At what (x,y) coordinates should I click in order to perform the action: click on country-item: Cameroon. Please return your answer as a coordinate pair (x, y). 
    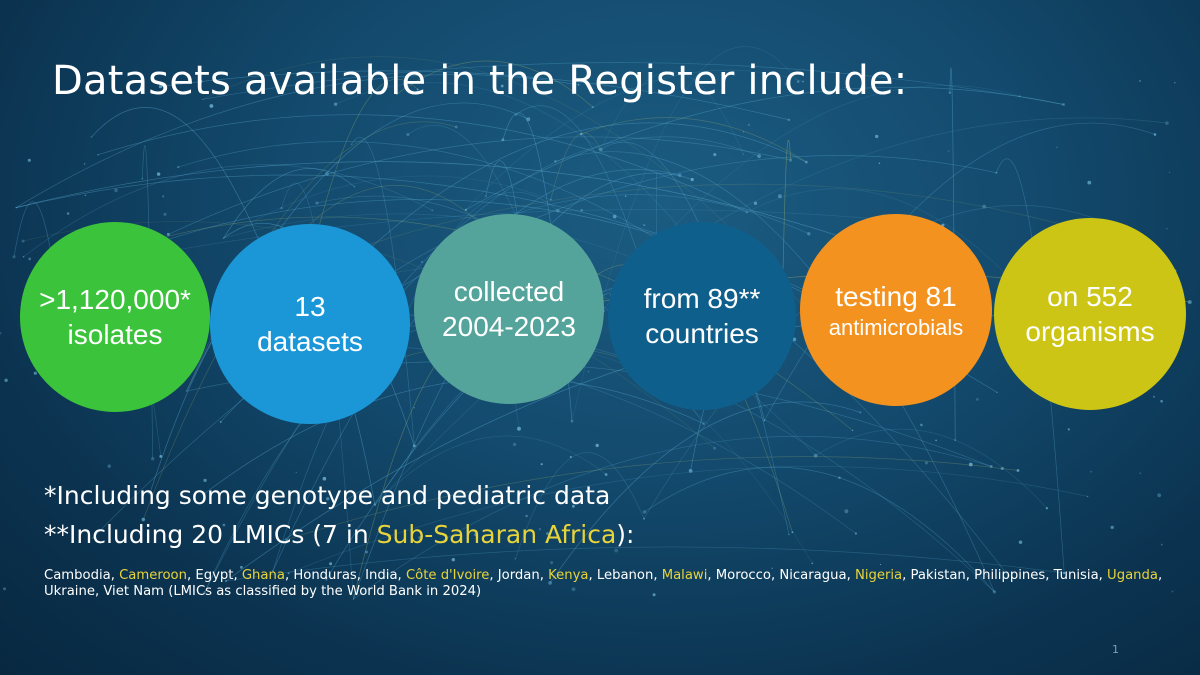
    Looking at the image, I should click on (153, 575).